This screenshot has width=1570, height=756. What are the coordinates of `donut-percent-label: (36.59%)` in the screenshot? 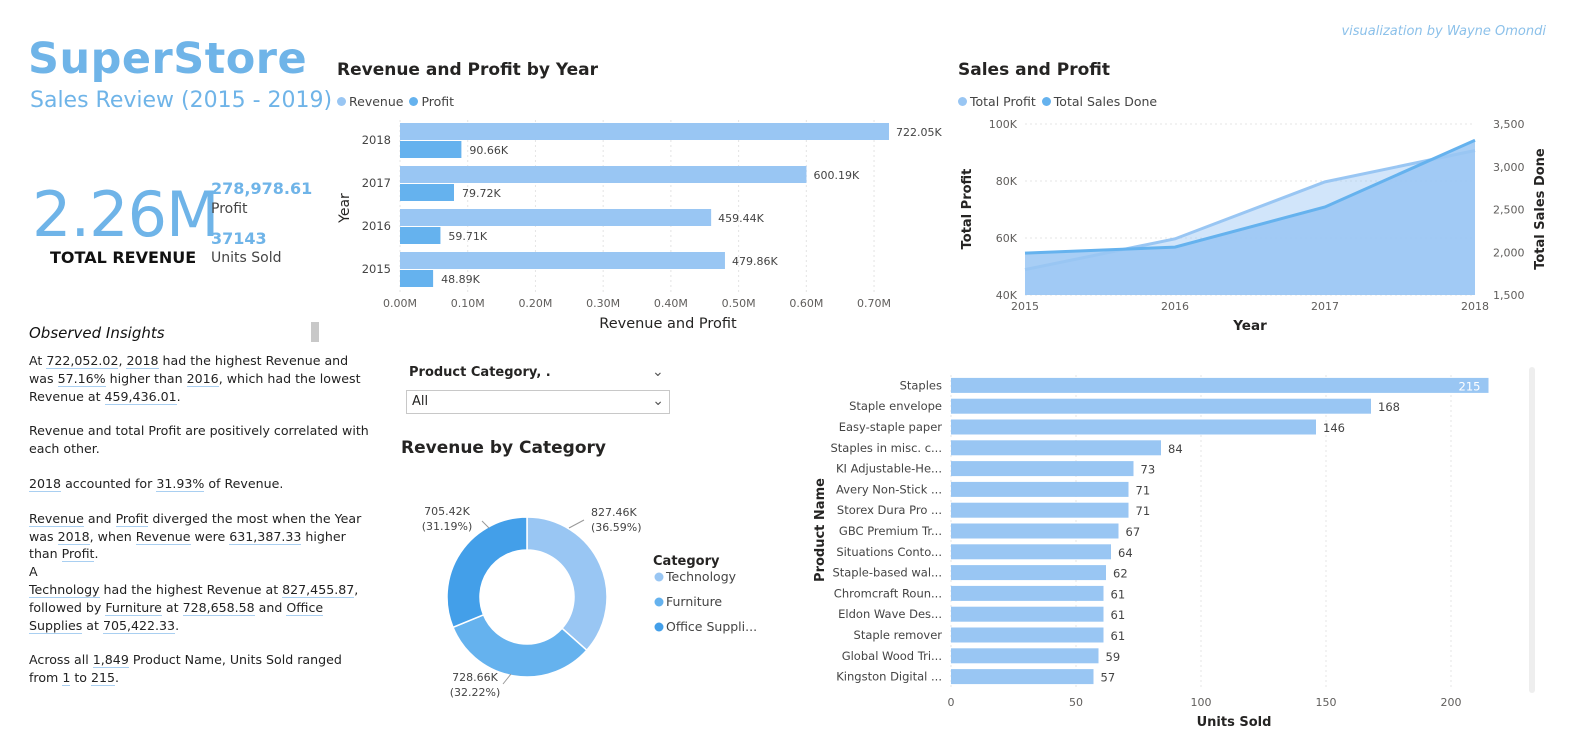 It's located at (616, 527).